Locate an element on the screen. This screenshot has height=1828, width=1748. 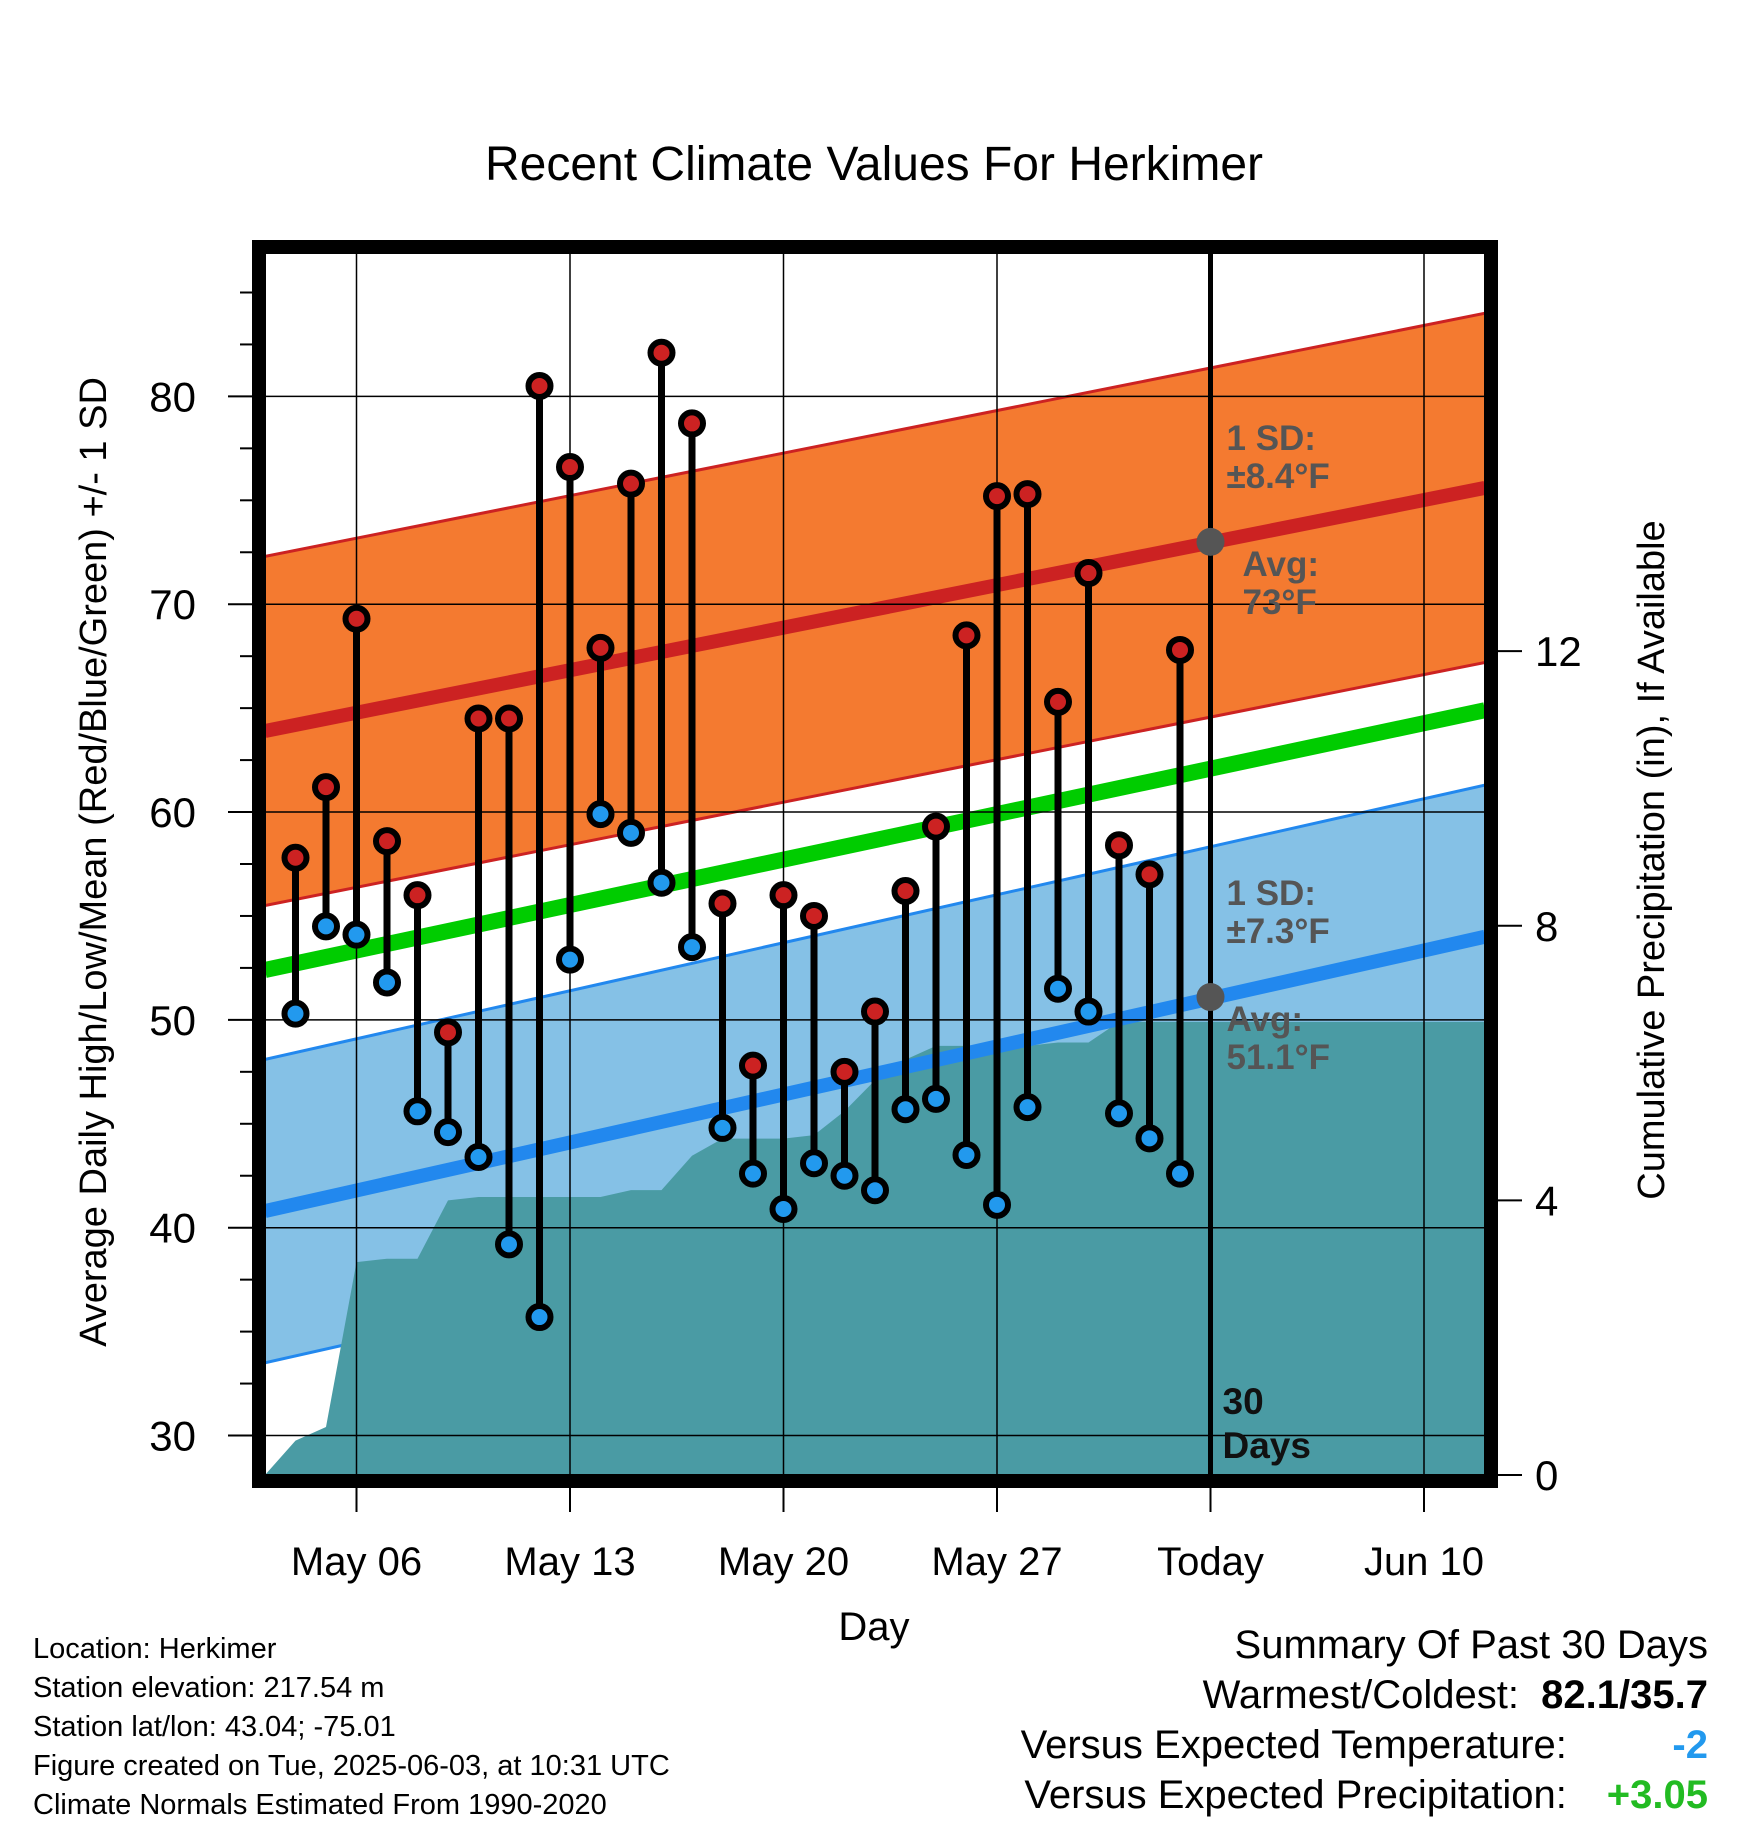
y-tick-label: 50 is located at coordinates (172, 1020).